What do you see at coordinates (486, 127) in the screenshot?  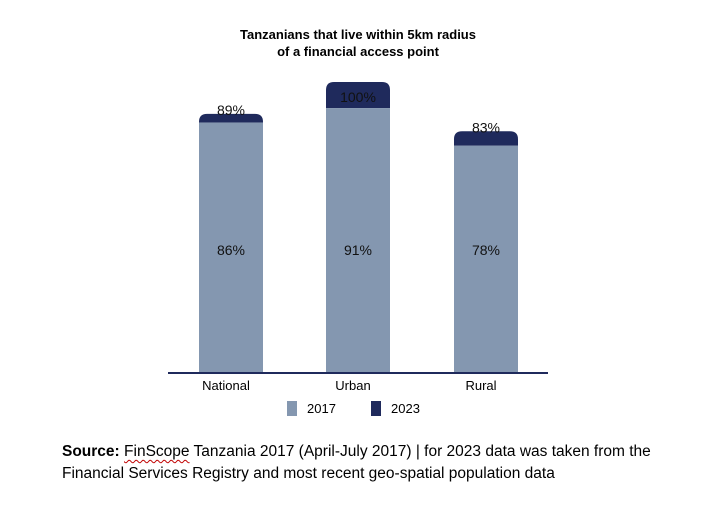 I see `data-label-2023-rural: 83%` at bounding box center [486, 127].